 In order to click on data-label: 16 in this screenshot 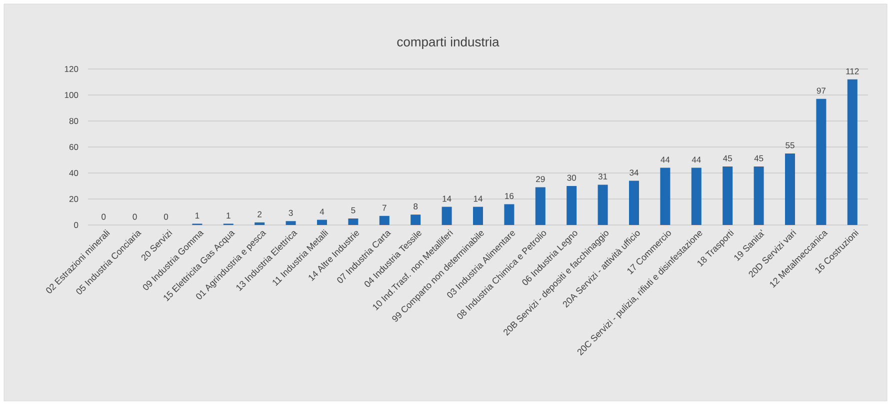, I will do `click(509, 195)`.